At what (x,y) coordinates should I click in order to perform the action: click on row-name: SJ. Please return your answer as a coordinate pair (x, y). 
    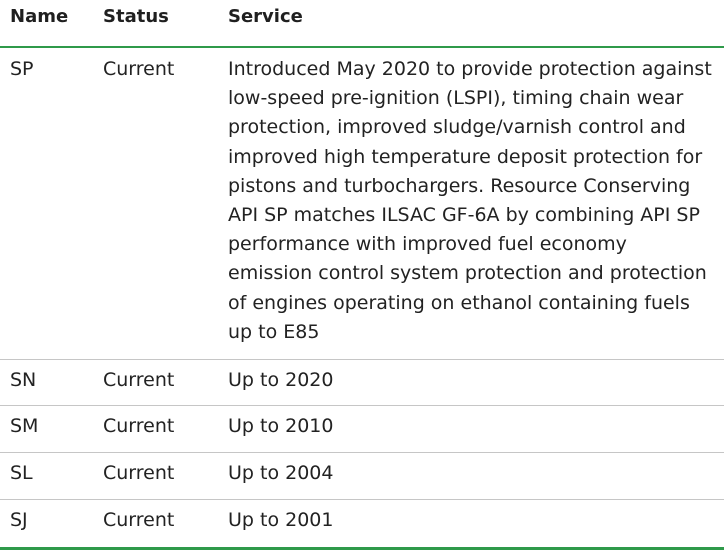
    Looking at the image, I should click on (19, 520).